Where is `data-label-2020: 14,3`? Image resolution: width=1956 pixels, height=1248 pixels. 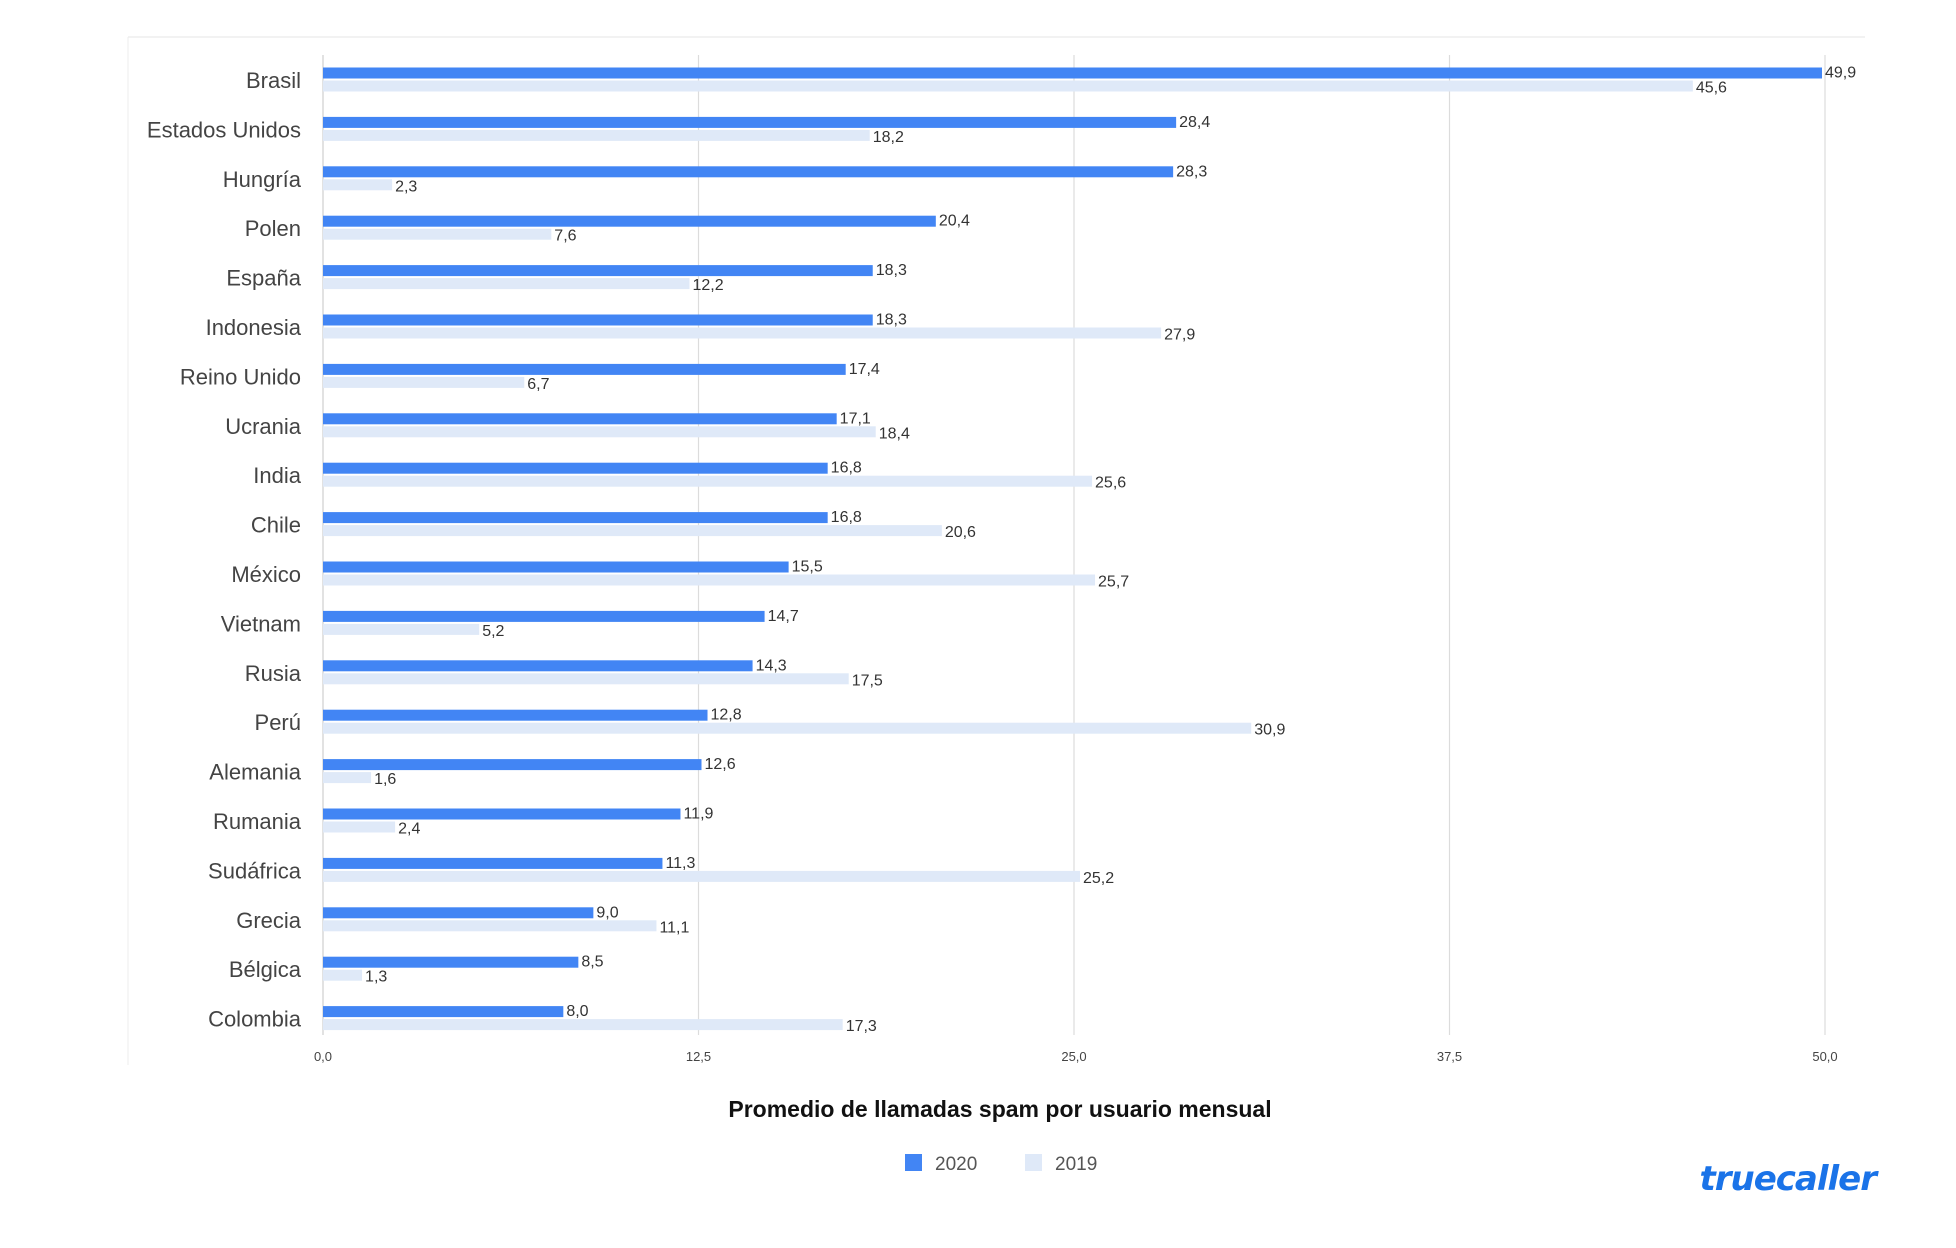
data-label-2020: 14,3 is located at coordinates (771, 665).